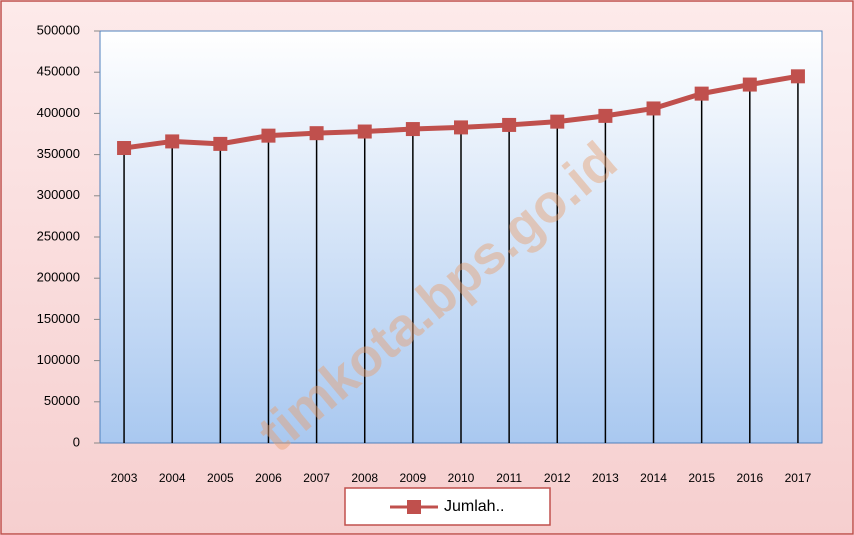  Describe the element at coordinates (701, 478) in the screenshot. I see `x-tick-label: 2015` at that location.